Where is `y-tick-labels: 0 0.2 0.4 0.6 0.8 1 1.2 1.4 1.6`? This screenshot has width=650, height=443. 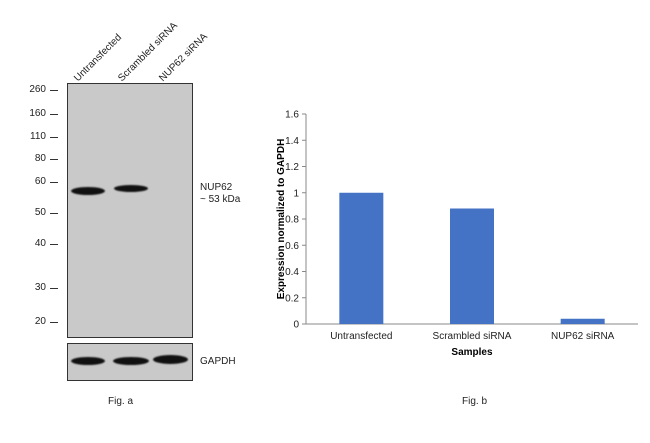
y-tick-labels: 0 0.2 0.4 0.6 0.8 1 1.2 1.4 1.6 is located at coordinates (295, 220).